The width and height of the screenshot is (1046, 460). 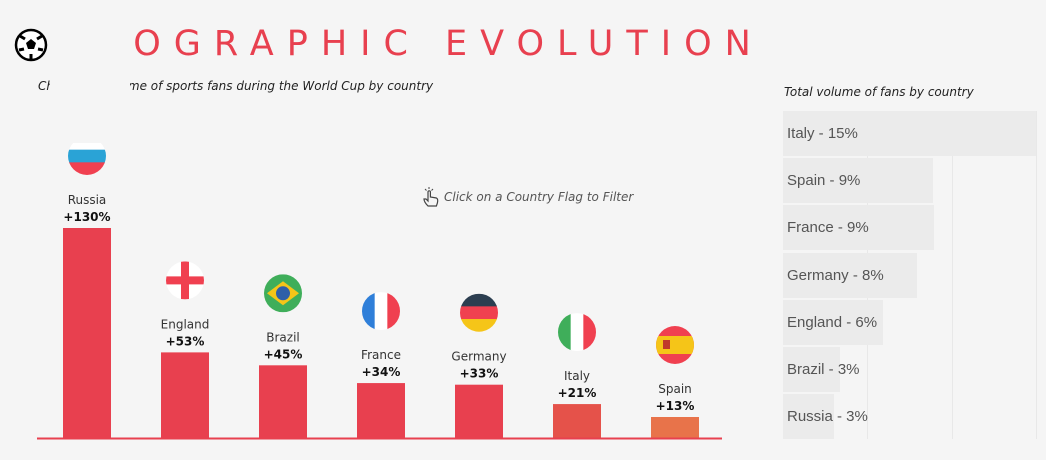 What do you see at coordinates (824, 181) in the screenshot?
I see `volume-bar-label: Spain - 9%` at bounding box center [824, 181].